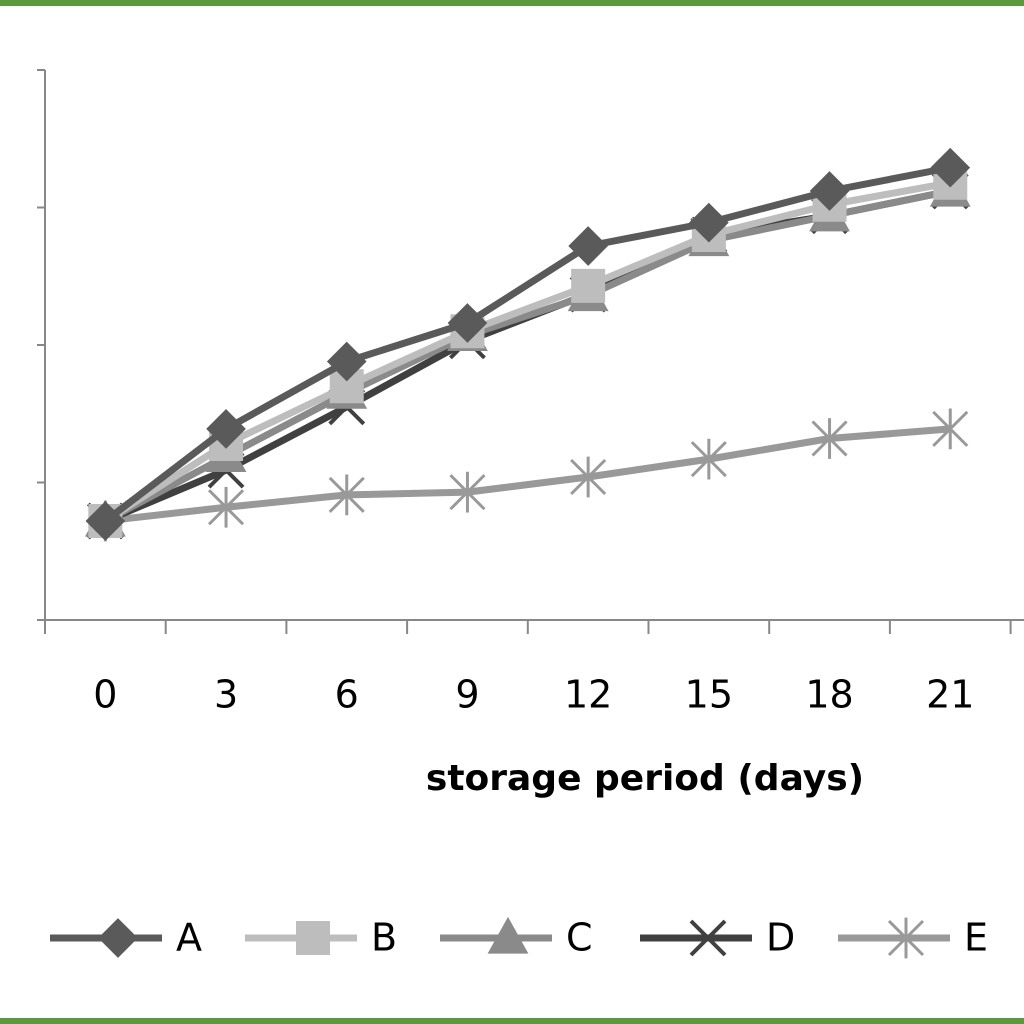 This screenshot has width=1024, height=1024. What do you see at coordinates (512, 3) in the screenshot?
I see `frame-top` at bounding box center [512, 3].